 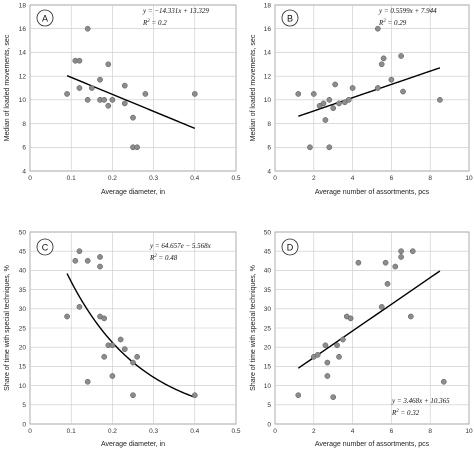 What do you see at coordinates (154, 23) in the screenshot?
I see `r-squared: R2 = 0.2` at bounding box center [154, 23].